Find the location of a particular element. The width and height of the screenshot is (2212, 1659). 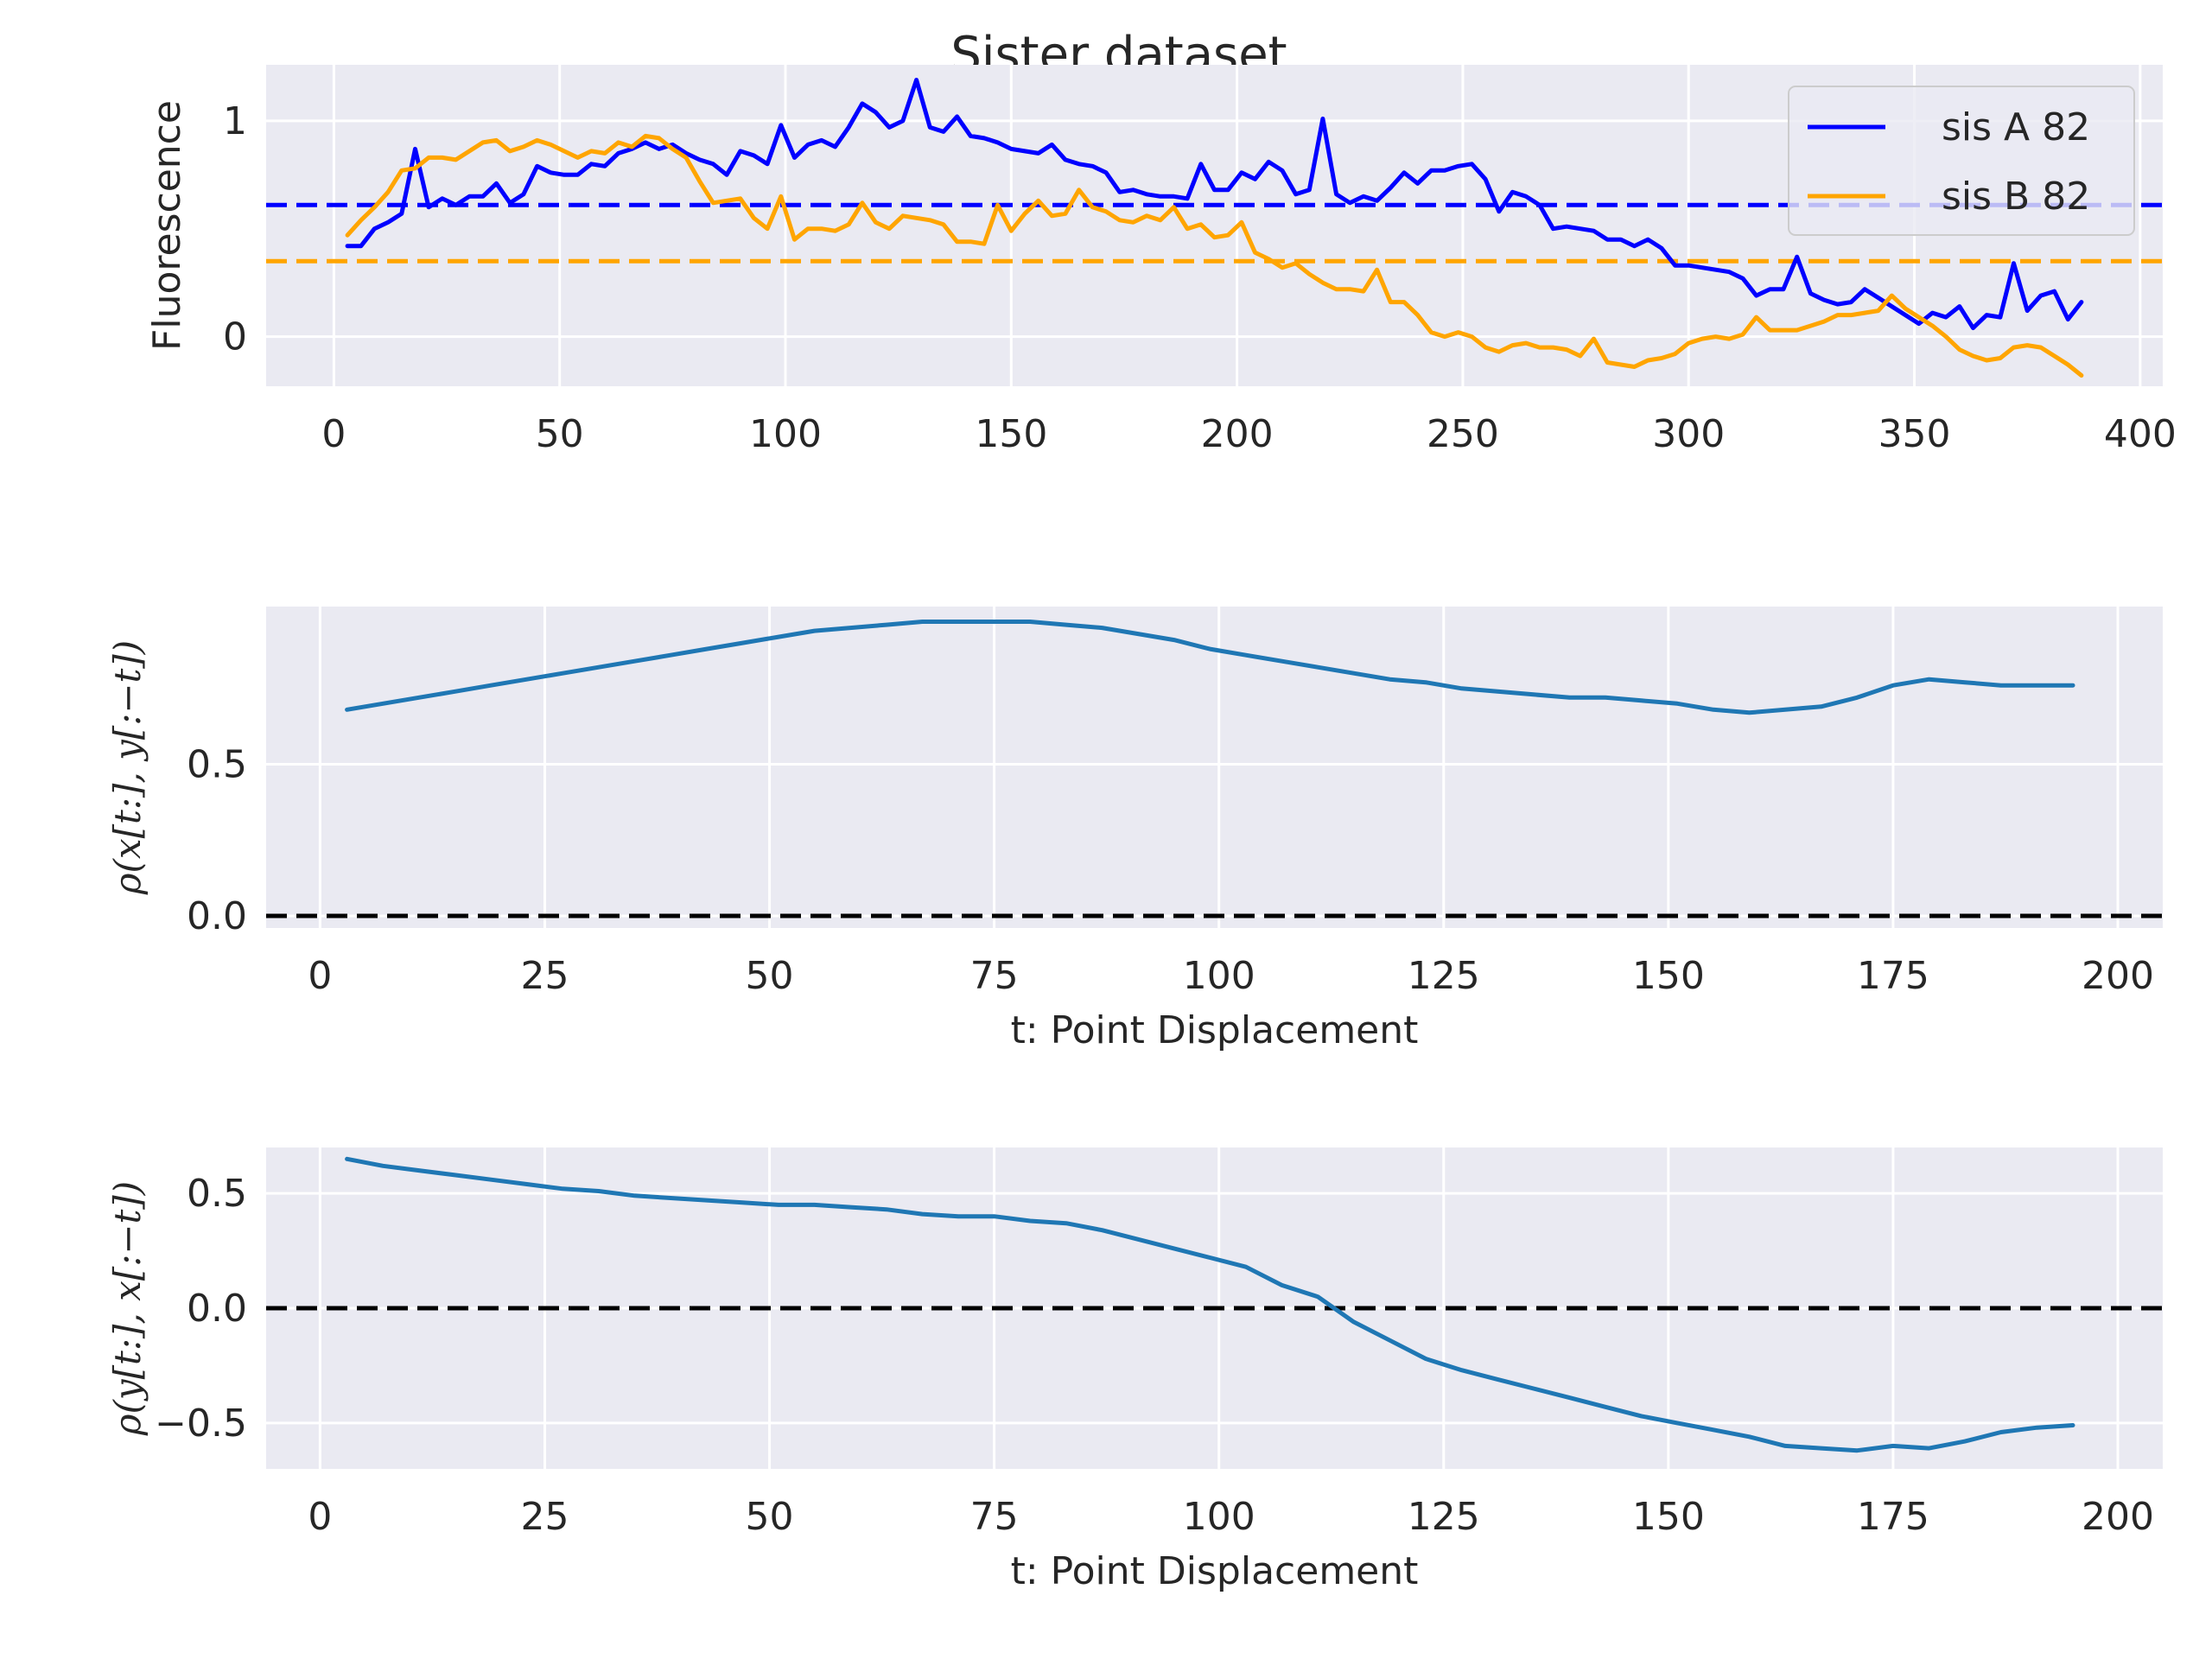

x-tick-label: 350 is located at coordinates (1914, 434).